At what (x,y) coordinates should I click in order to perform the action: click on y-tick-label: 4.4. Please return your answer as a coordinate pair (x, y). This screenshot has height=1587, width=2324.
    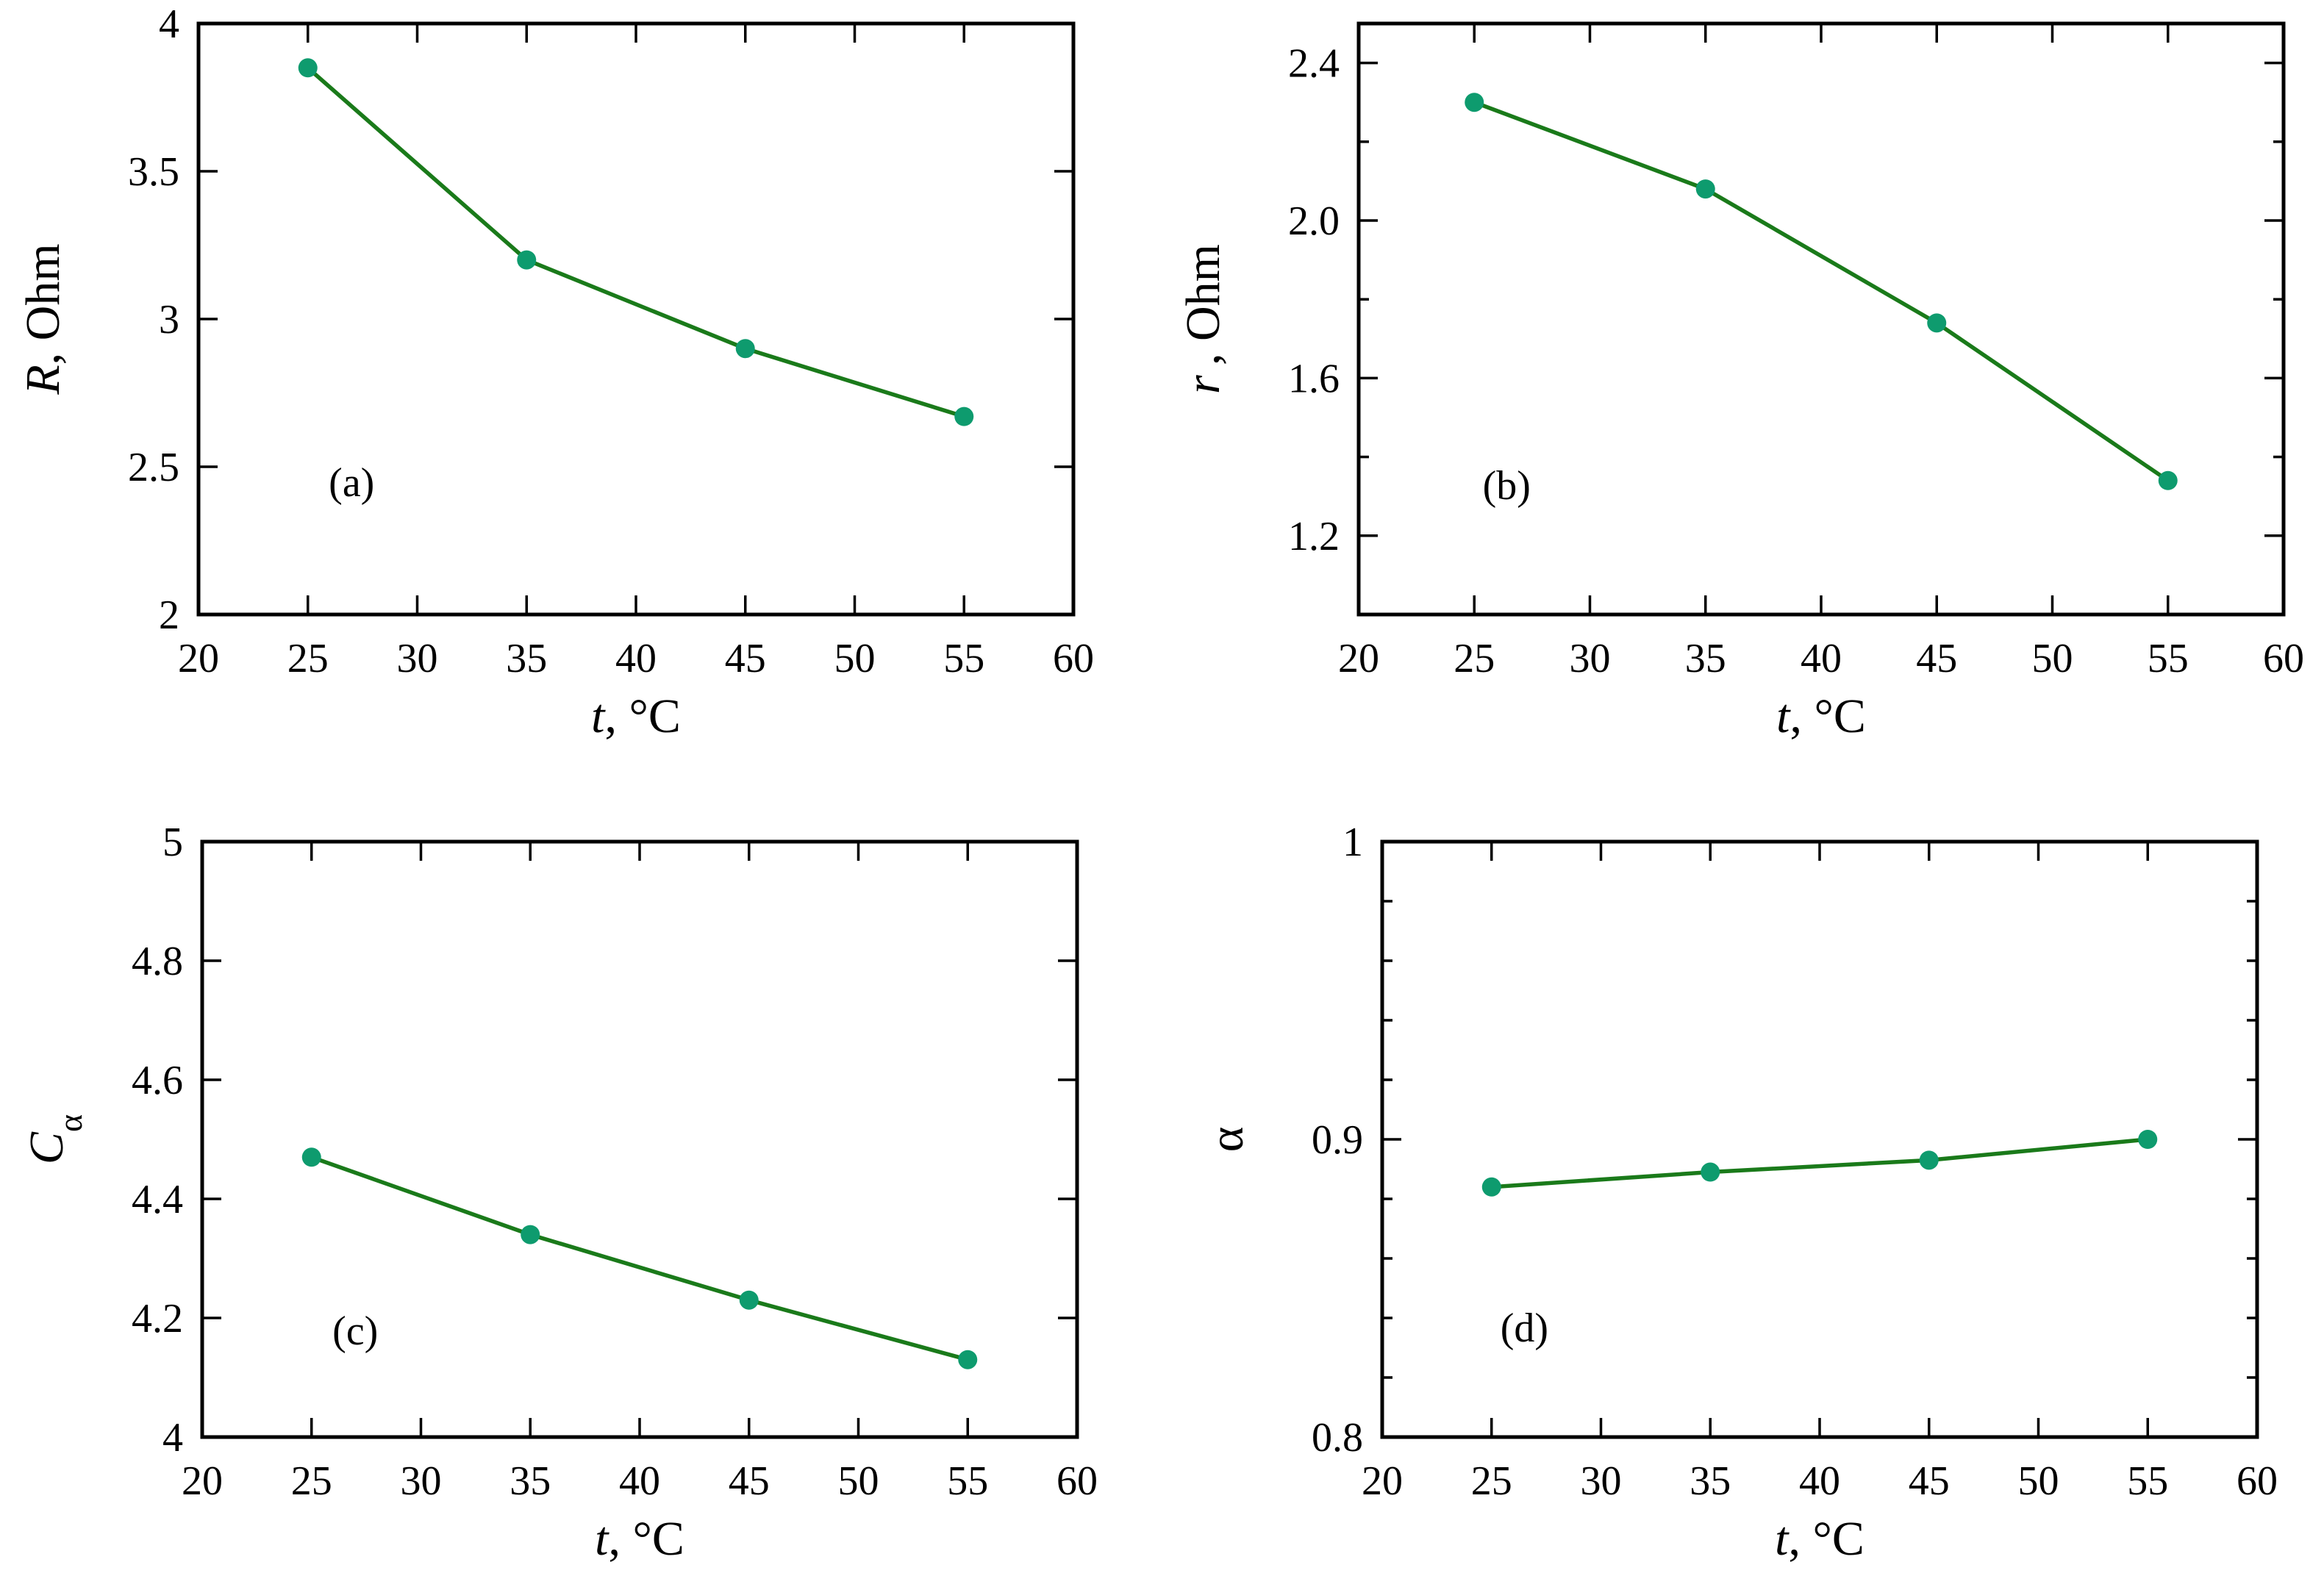
    Looking at the image, I should click on (157, 1199).